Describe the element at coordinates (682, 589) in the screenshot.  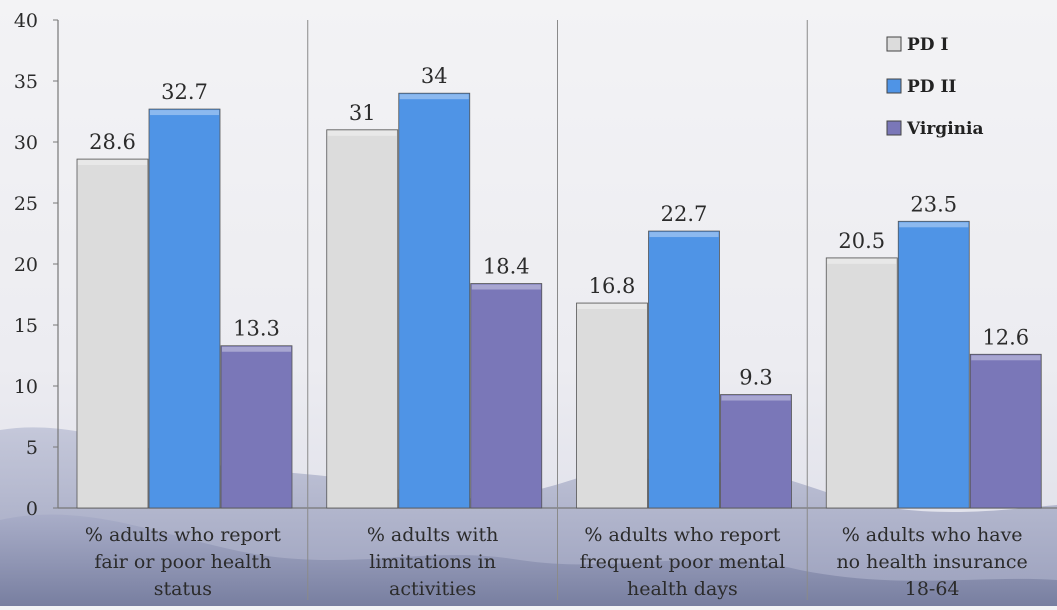
I see `category-label: health days` at that location.